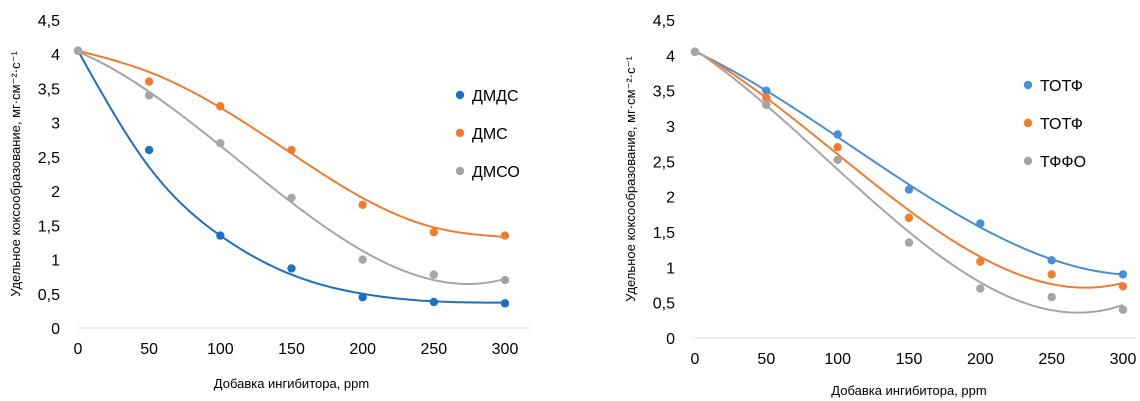  What do you see at coordinates (496, 172) in the screenshot?
I see `left-legend-label: ДМСО` at bounding box center [496, 172].